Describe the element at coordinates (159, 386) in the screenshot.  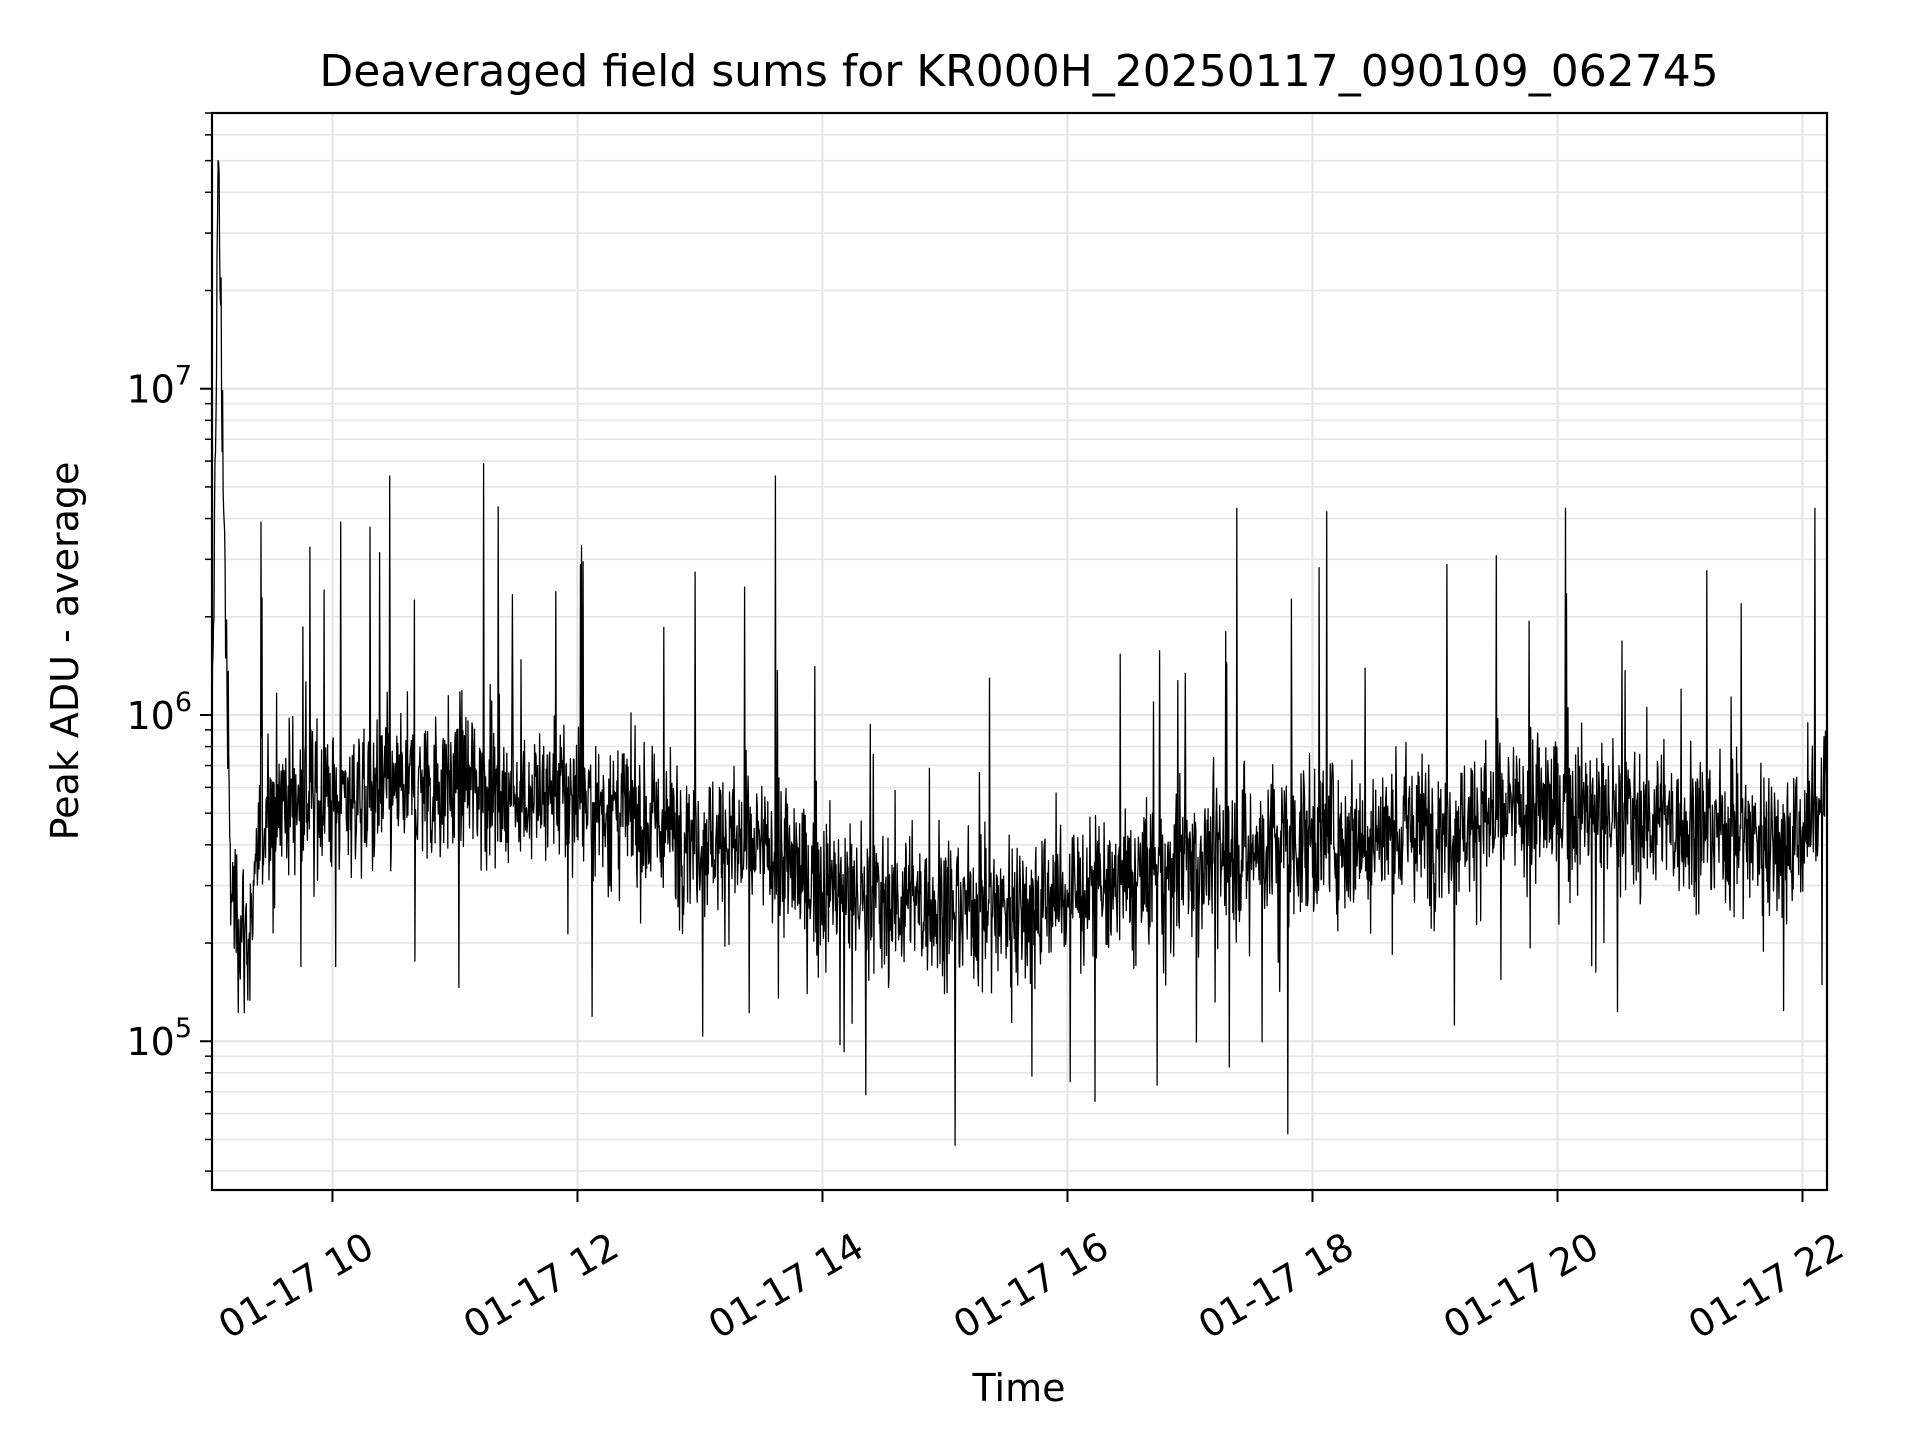
I see `y-tick-label: 10⁷` at that location.